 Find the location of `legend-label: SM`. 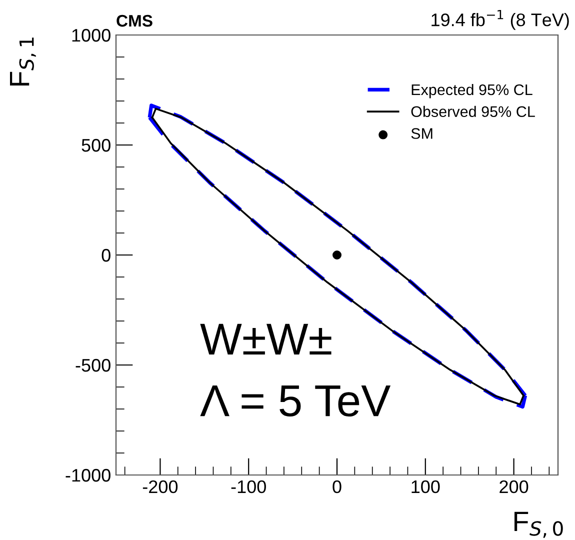

legend-label: SM is located at coordinates (421, 133).